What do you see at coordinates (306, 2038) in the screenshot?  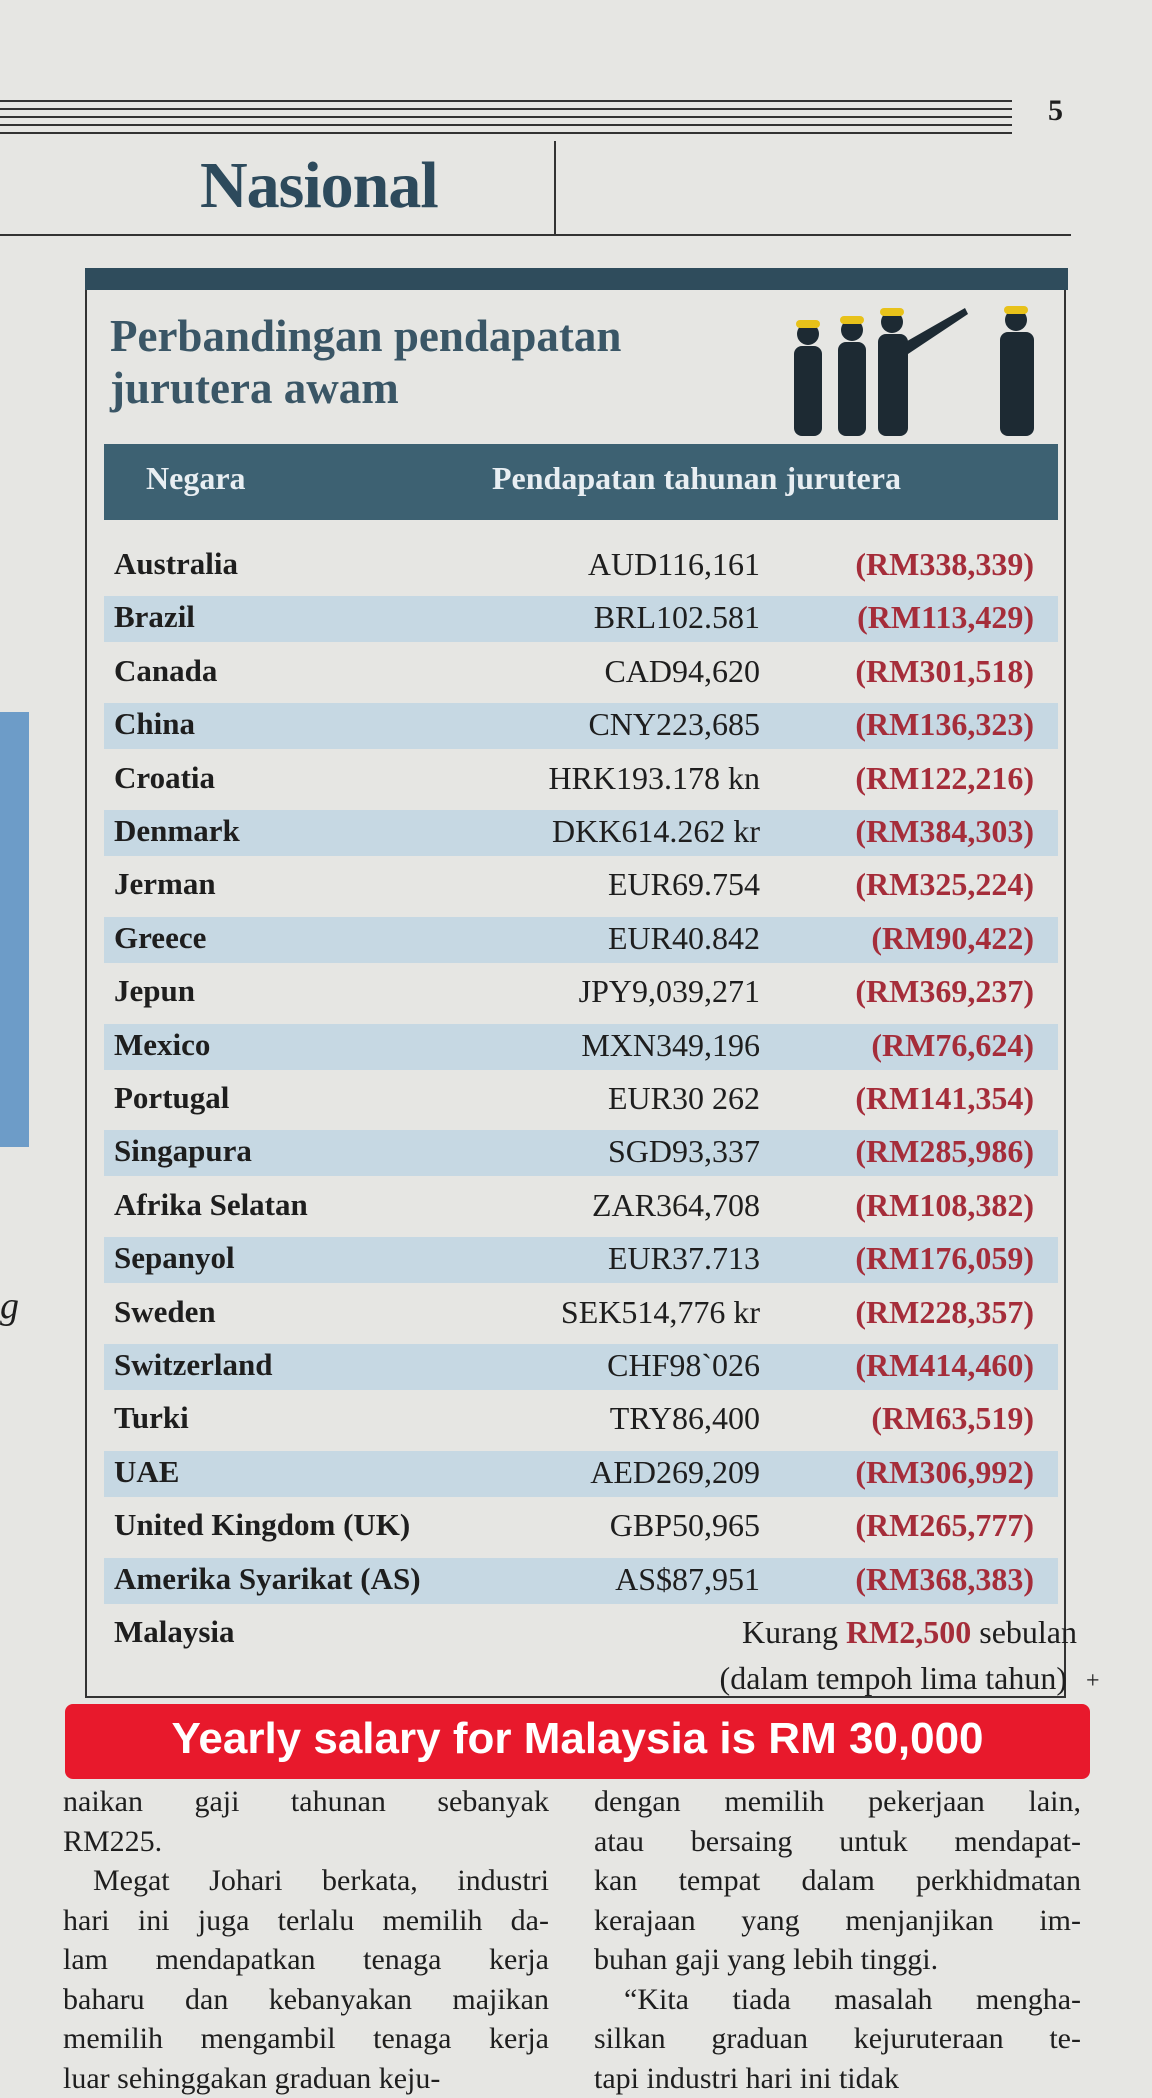 I see `article-line: memilih mengambil tenaga kerja` at bounding box center [306, 2038].